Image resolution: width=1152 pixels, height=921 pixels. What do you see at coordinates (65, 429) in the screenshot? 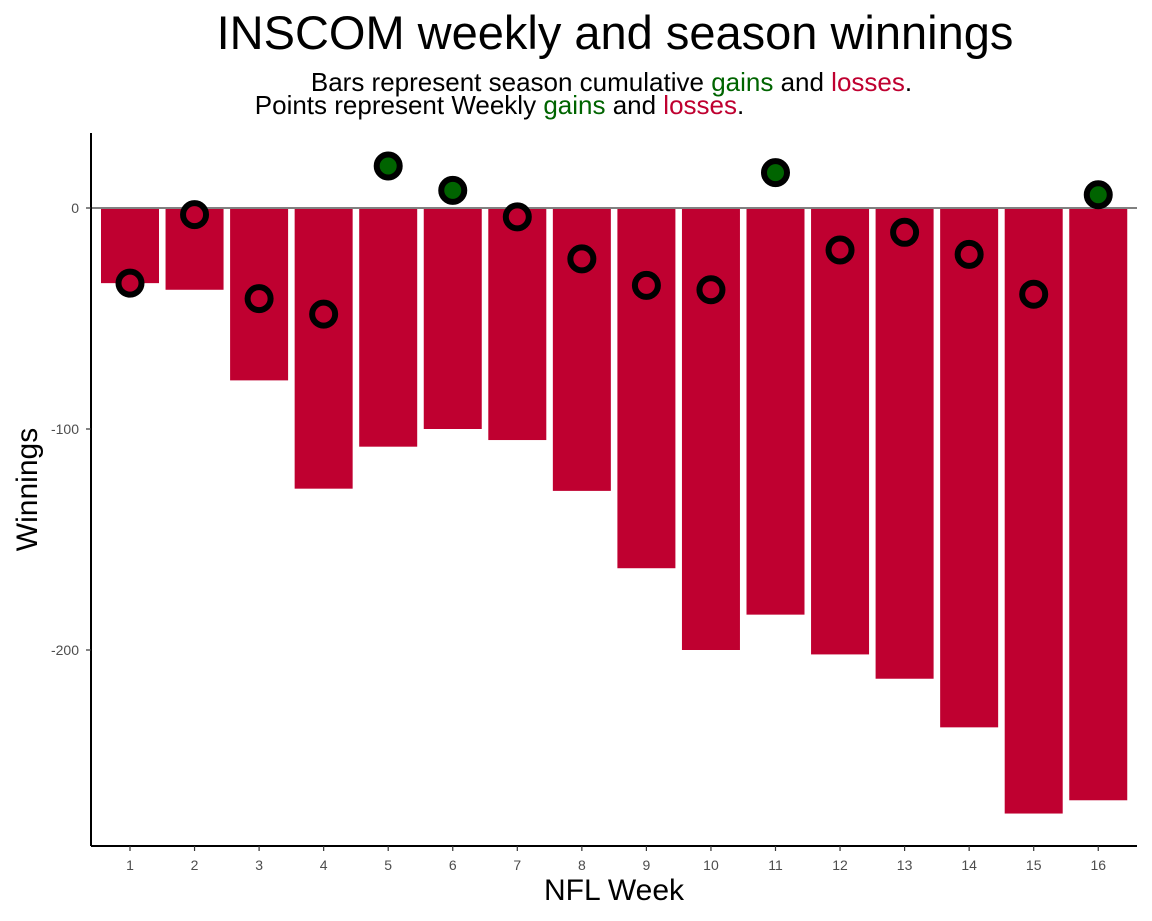
I see `y-tick-label: -100` at bounding box center [65, 429].